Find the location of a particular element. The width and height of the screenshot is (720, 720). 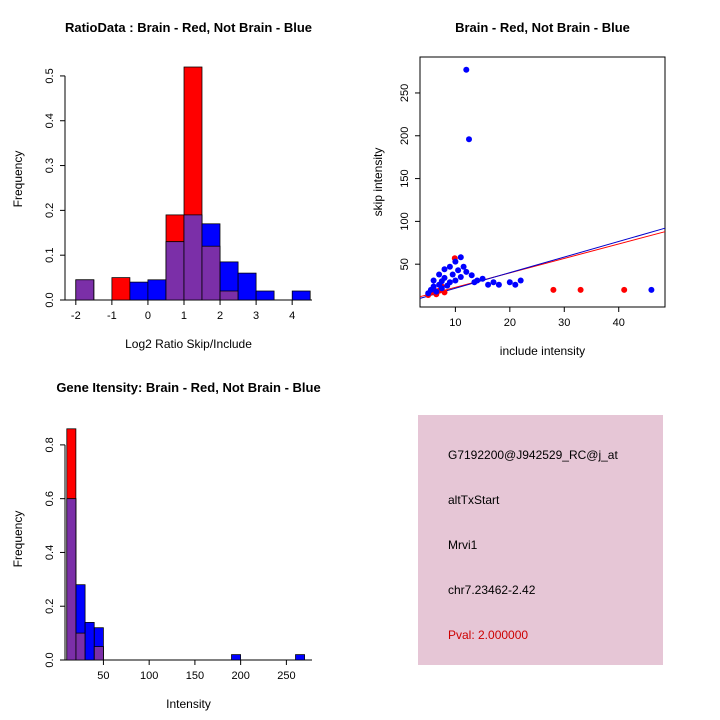

y-tick-label: 0.5 is located at coordinates (50, 75).